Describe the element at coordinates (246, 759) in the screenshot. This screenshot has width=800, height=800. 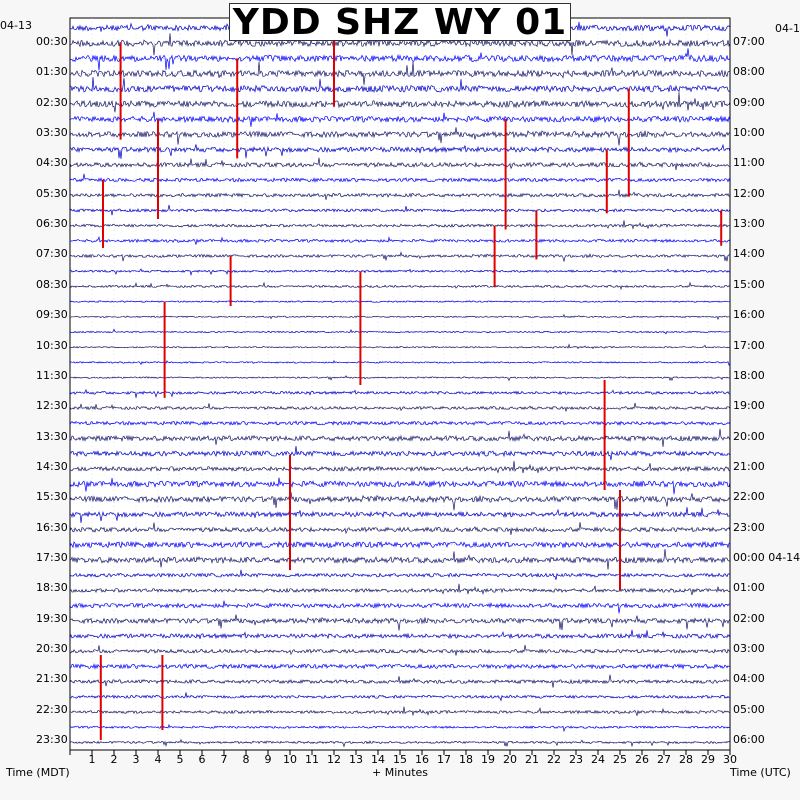
I see `x-tick-label: 8` at that location.